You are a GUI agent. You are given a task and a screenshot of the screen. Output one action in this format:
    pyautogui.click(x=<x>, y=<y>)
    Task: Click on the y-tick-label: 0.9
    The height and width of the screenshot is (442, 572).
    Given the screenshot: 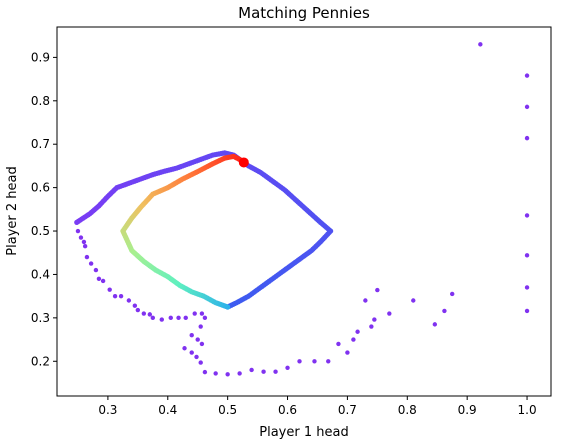 What is the action you would take?
    pyautogui.click(x=40, y=57)
    